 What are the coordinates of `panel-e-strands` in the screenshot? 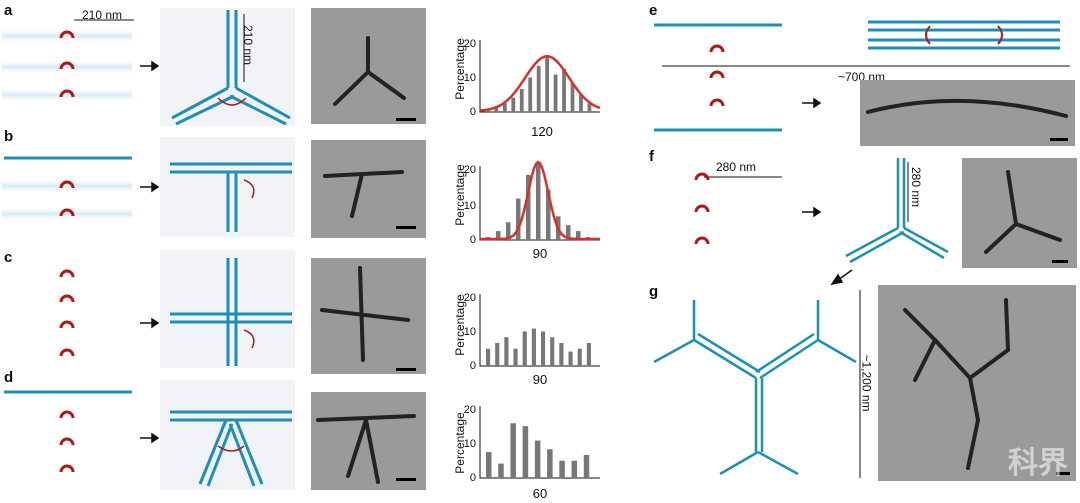 It's located at (718, 77).